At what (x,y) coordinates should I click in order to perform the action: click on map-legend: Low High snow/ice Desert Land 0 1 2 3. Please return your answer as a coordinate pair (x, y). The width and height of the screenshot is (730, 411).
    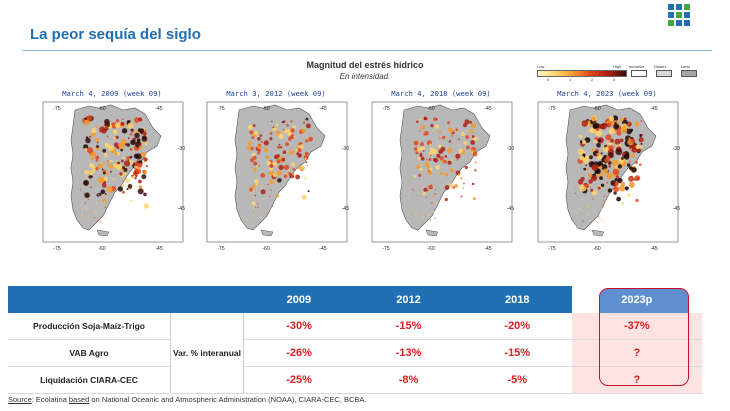
    Looking at the image, I should click on (617, 76).